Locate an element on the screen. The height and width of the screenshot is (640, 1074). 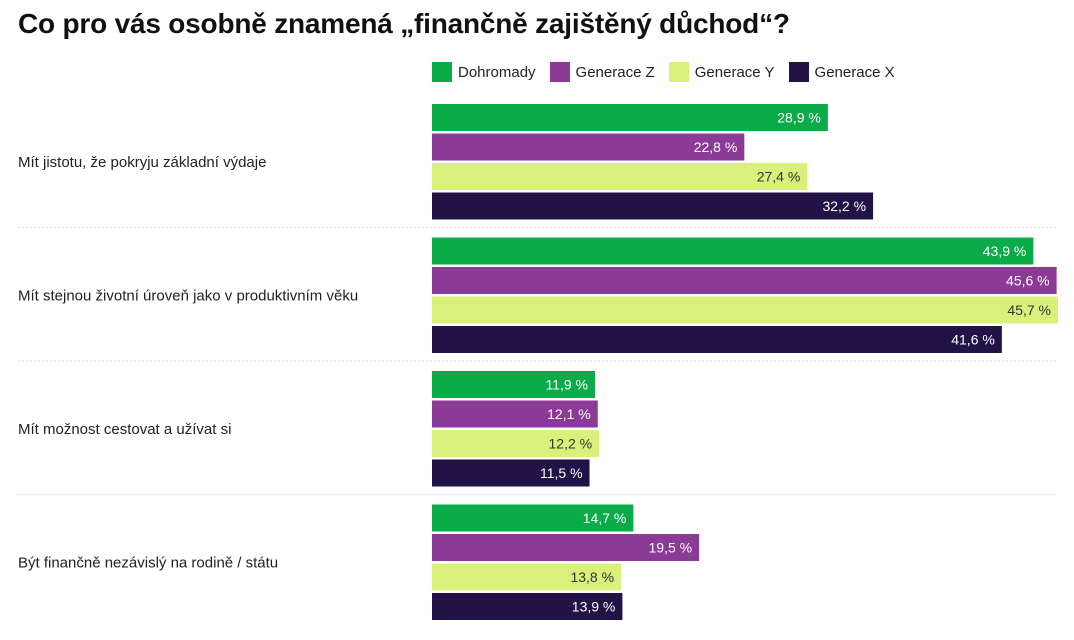
legend-item-generace-z: Generace Z is located at coordinates (602, 72).